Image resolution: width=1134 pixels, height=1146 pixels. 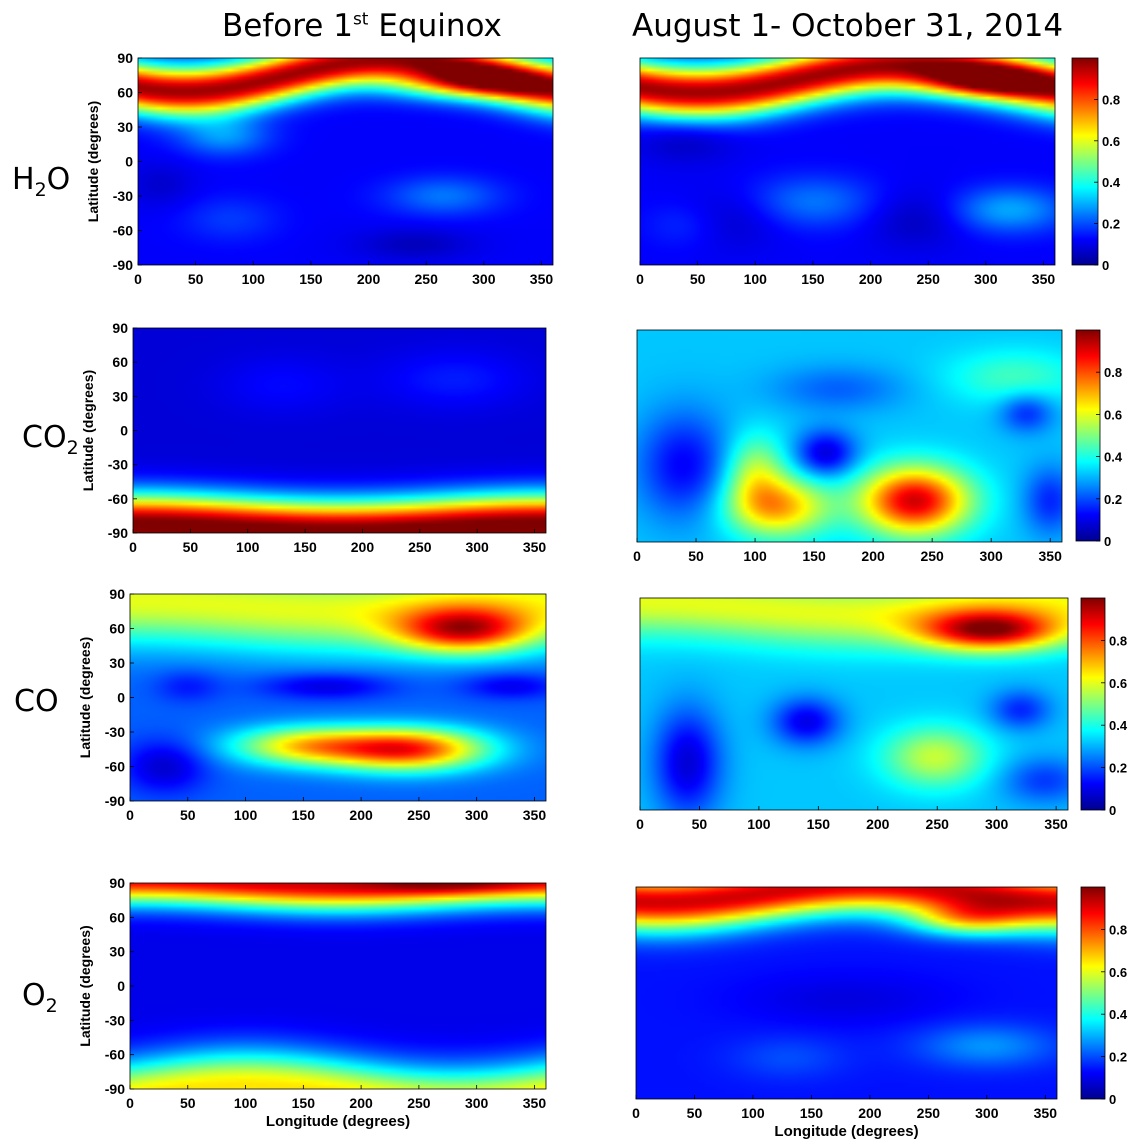 I want to click on row-label-co: CO, so click(x=36, y=703).